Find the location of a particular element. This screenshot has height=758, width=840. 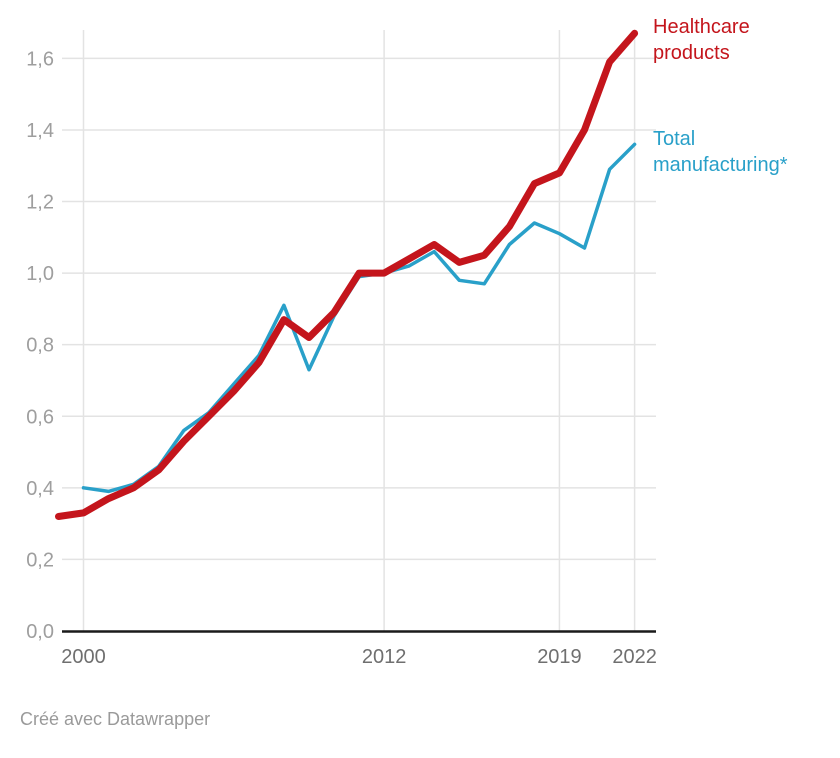

y-tick-label: 0,2 is located at coordinates (40, 560).